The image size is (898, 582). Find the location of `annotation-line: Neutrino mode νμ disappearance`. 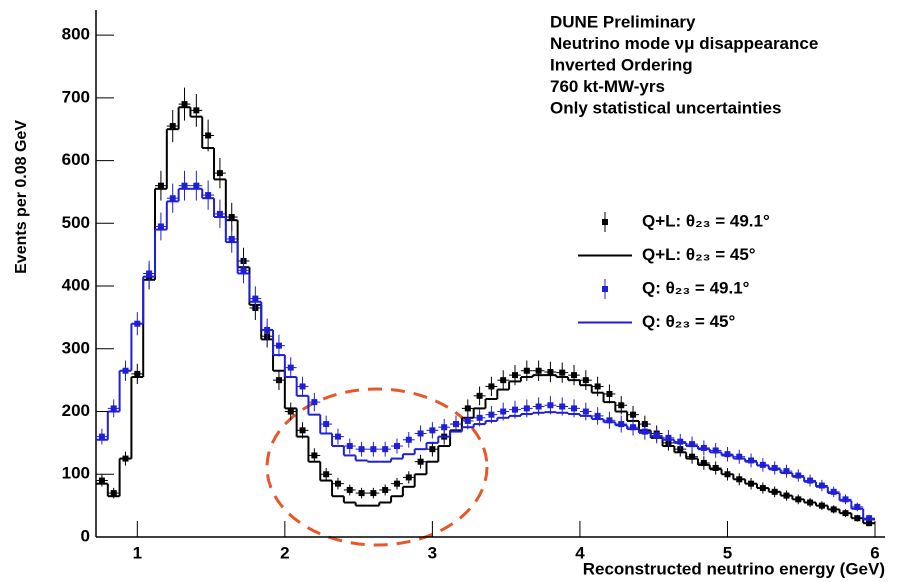

annotation-line: Neutrino mode νμ disappearance is located at coordinates (684, 43).